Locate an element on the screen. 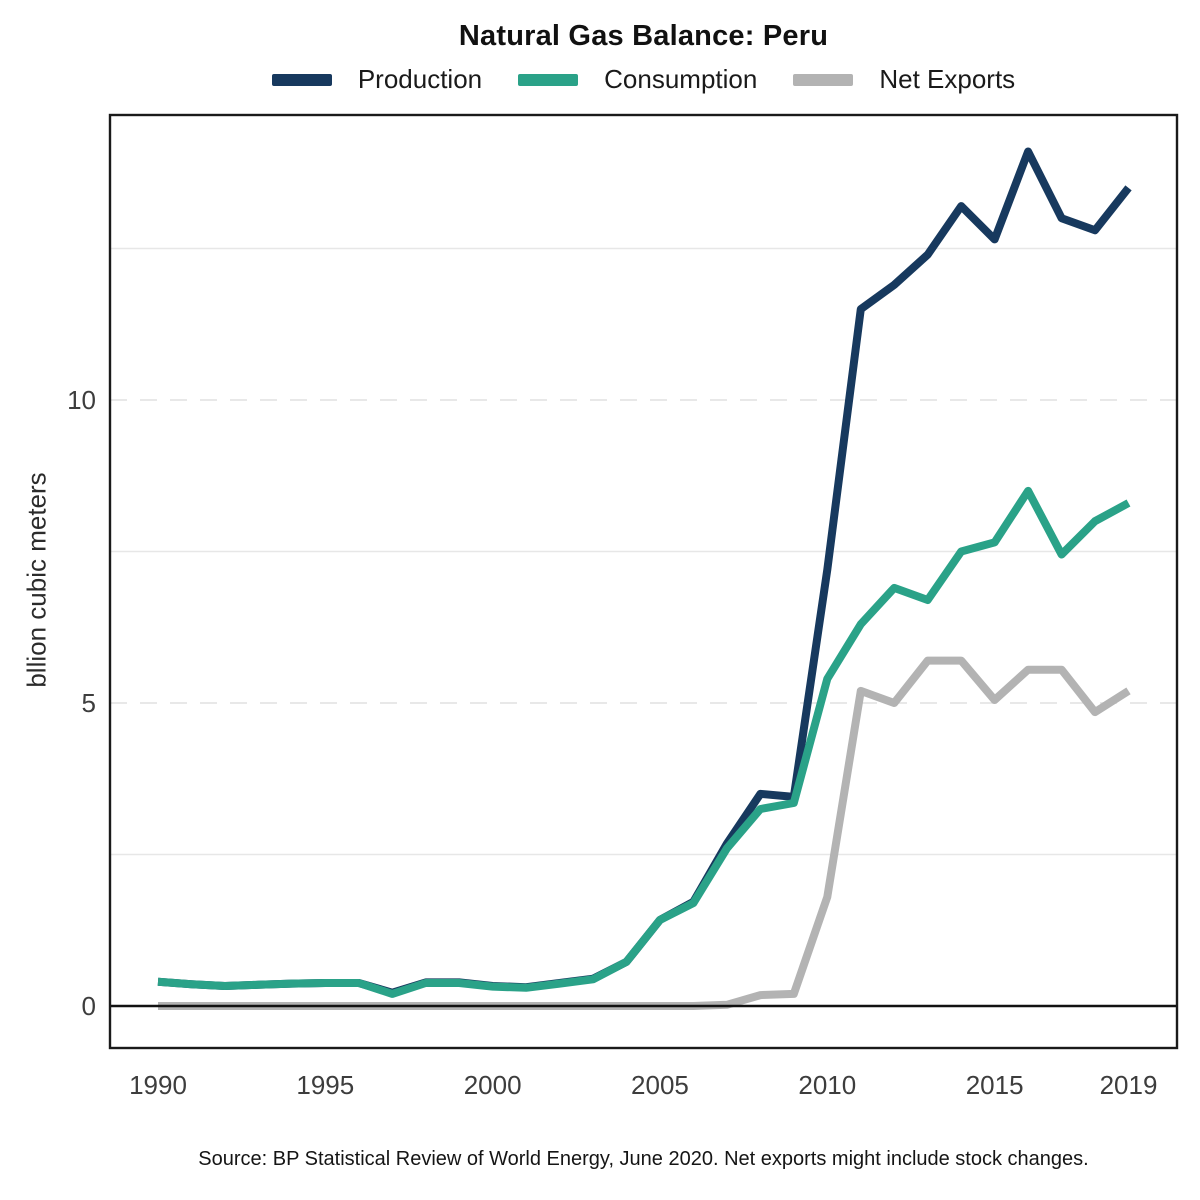 This screenshot has height=1200, width=1200. x-tick-label: 1990 is located at coordinates (158, 1085).